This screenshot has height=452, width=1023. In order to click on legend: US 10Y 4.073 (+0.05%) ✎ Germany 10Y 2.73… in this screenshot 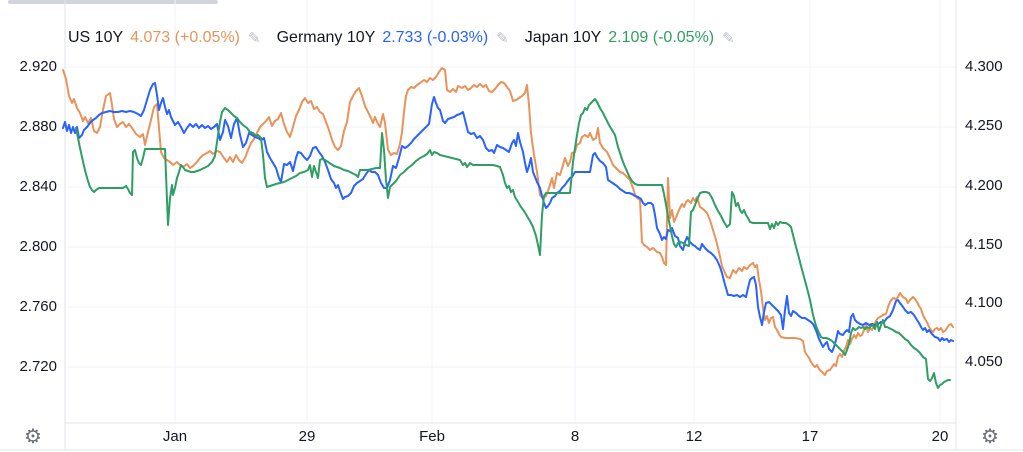, I will do `click(409, 38)`.